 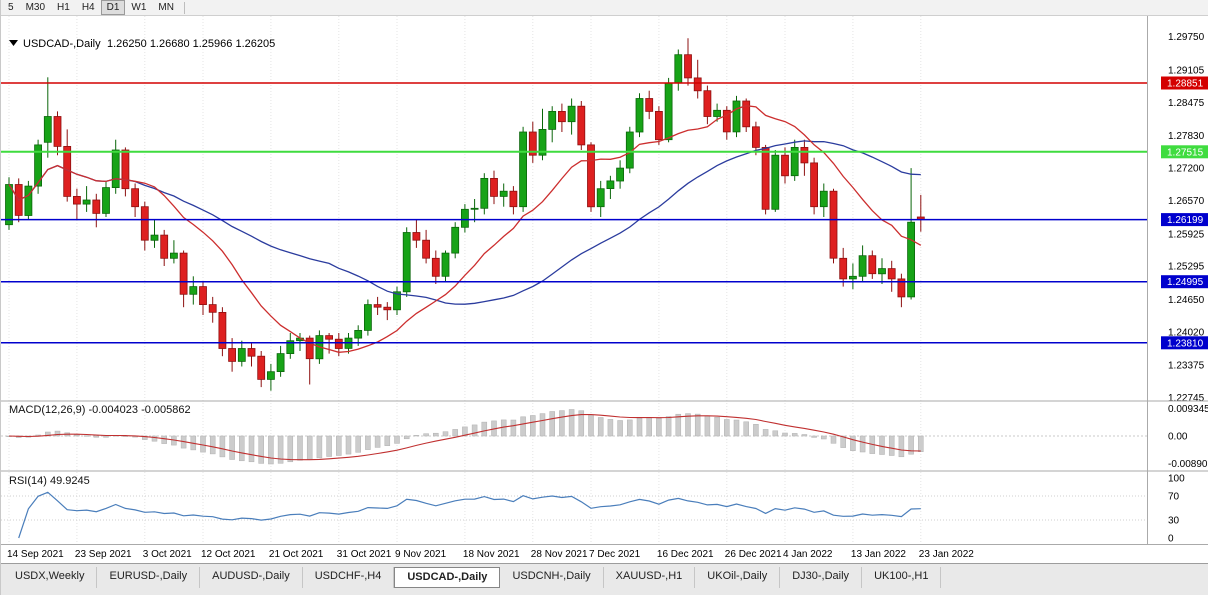 I want to click on svg-text: 1.28851, so click(x=1185, y=84).